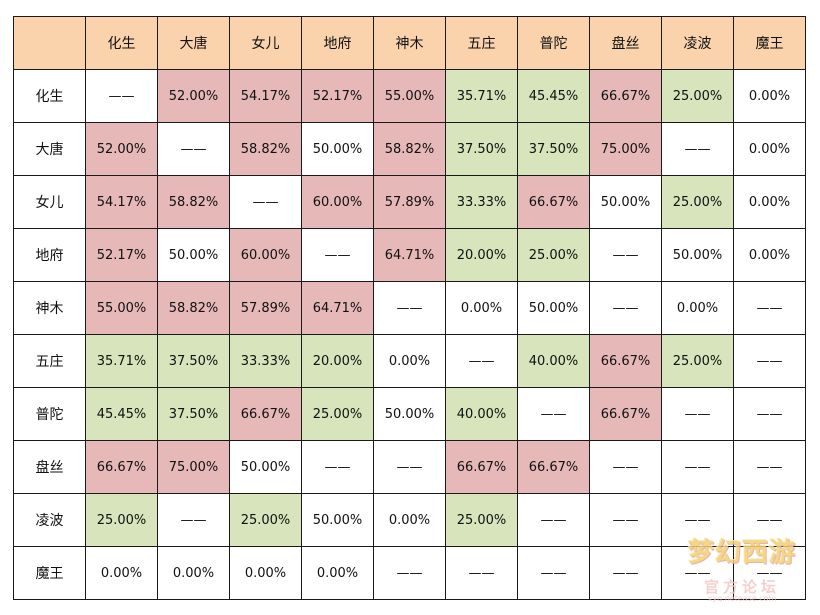  Describe the element at coordinates (49, 414) in the screenshot. I see `row-header: 普陀` at that location.